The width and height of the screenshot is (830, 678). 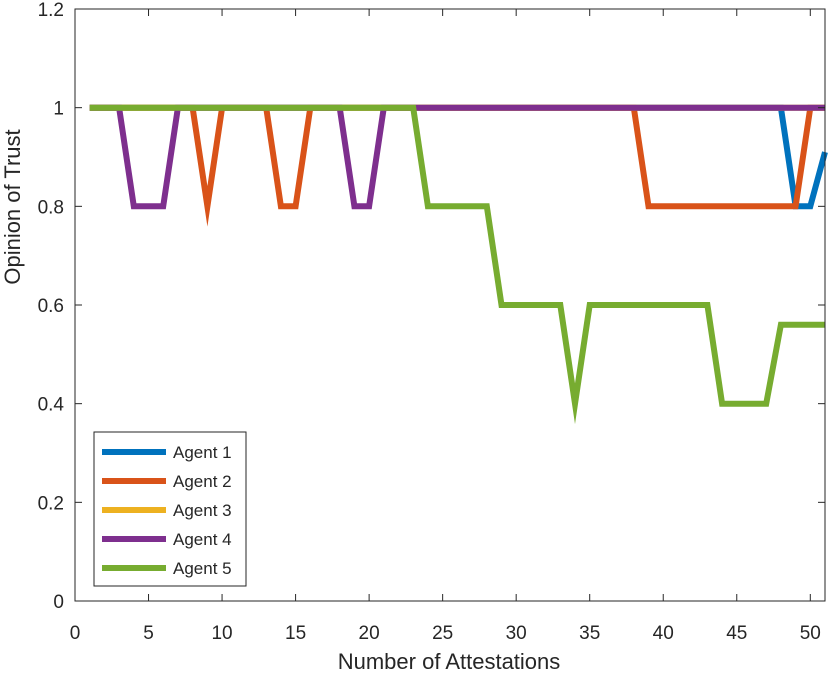 What do you see at coordinates (810, 633) in the screenshot?
I see `x-tick-label: 50` at bounding box center [810, 633].